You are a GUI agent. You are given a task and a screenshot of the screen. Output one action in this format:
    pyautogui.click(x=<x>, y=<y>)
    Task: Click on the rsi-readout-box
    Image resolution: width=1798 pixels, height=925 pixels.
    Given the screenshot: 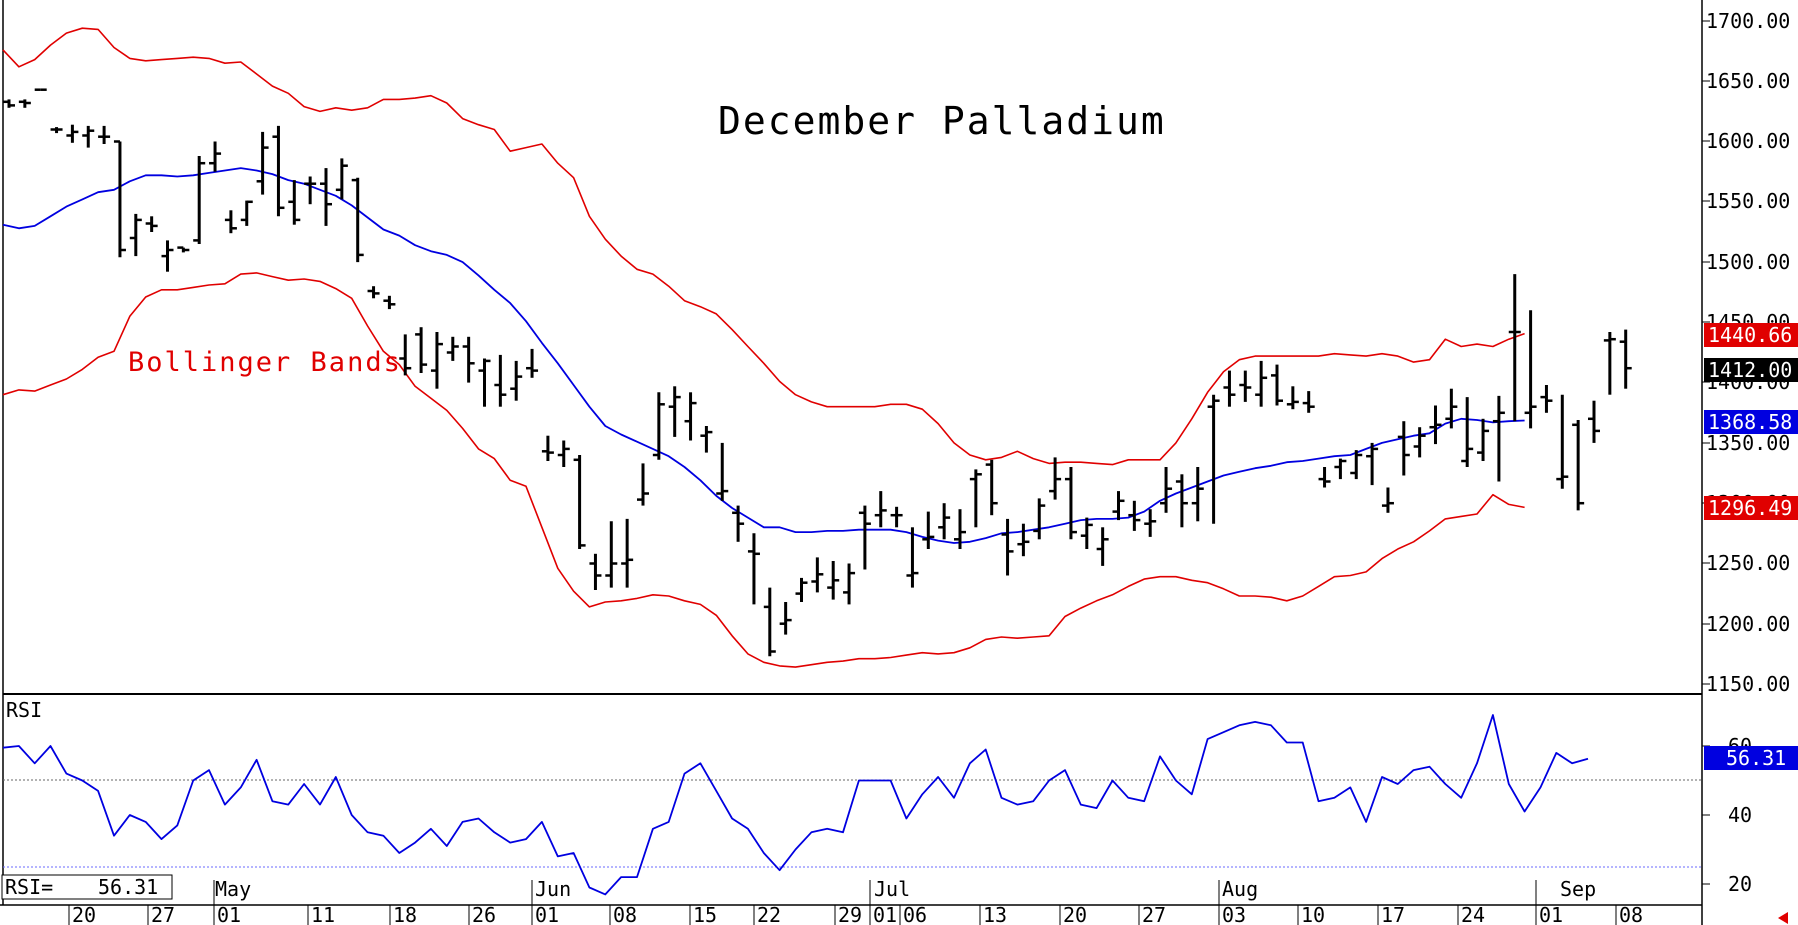 What is the action you would take?
    pyautogui.click(x=87, y=887)
    